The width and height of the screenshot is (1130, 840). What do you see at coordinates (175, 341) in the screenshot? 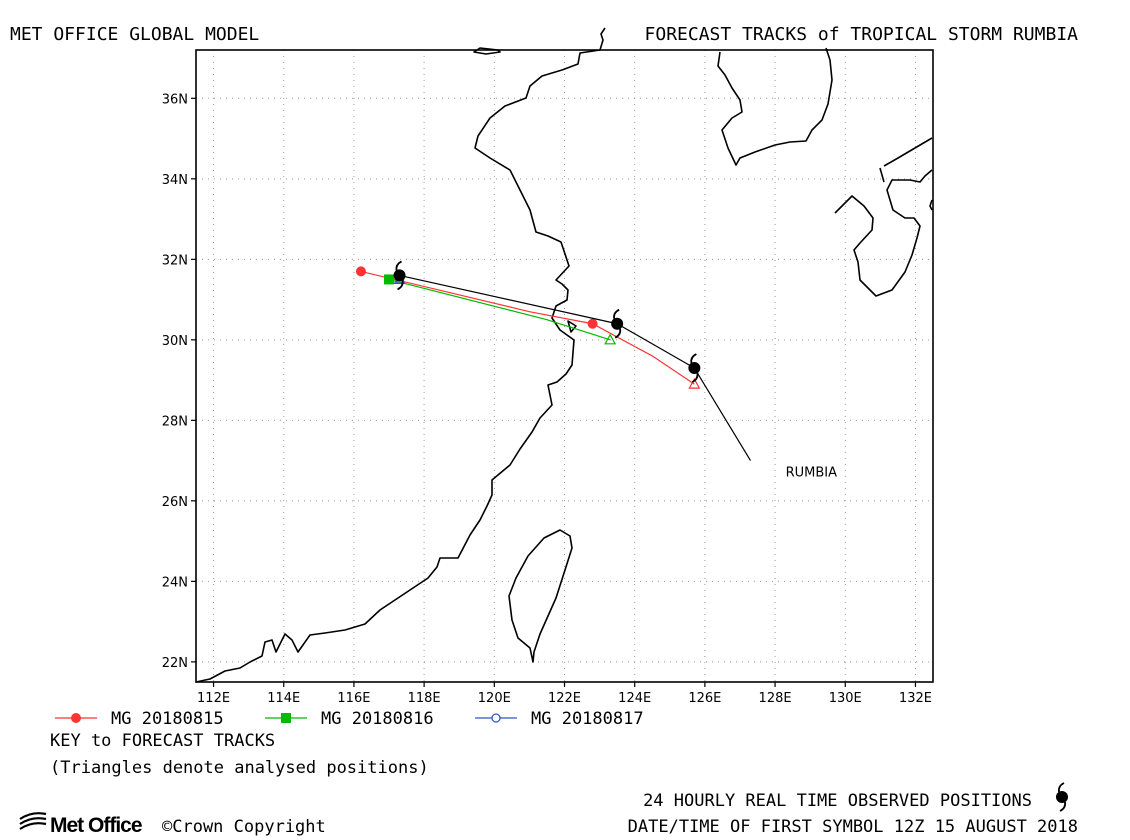
I see `tick-label-lat: 30N` at bounding box center [175, 341].